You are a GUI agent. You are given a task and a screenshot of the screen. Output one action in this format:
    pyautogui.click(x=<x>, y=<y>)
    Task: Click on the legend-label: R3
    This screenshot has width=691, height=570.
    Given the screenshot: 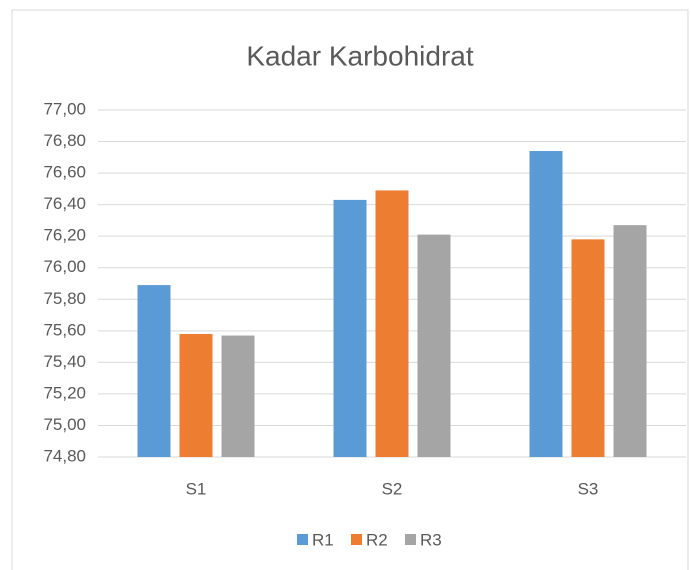 What is the action you would take?
    pyautogui.click(x=431, y=539)
    